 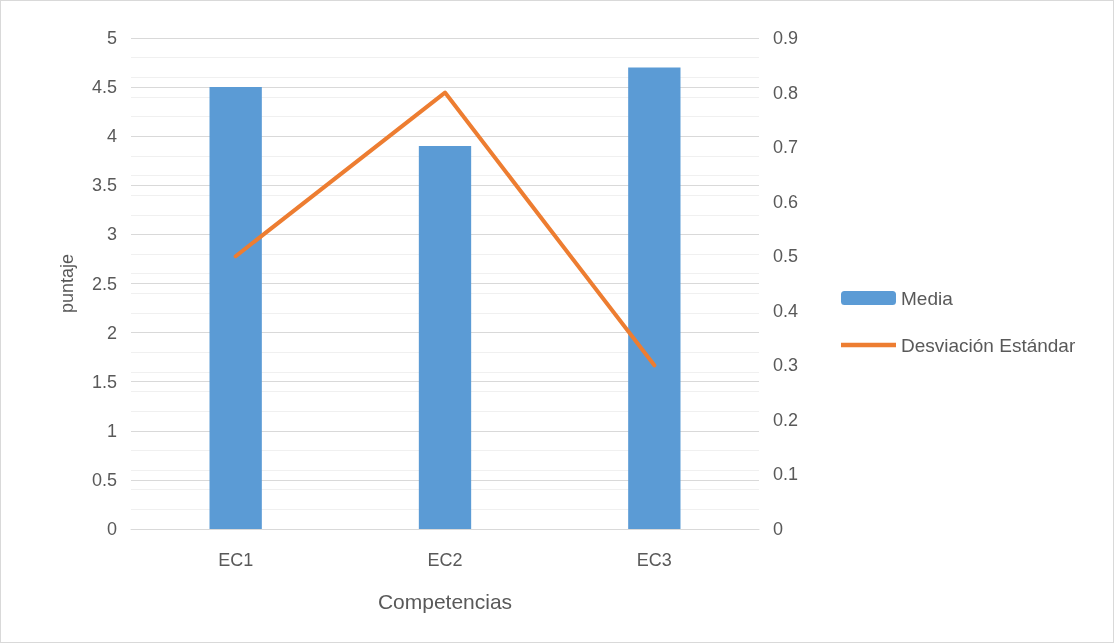 What do you see at coordinates (778, 529) in the screenshot?
I see `y2-tick-label: 0` at bounding box center [778, 529].